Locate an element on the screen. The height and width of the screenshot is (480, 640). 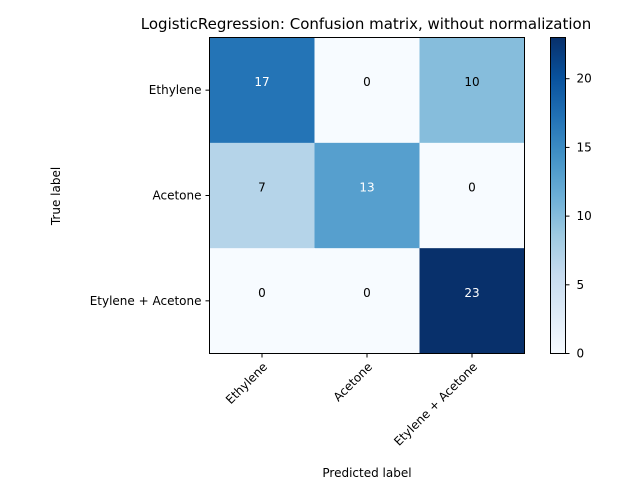
x-axis-ticks: Ethylene Acetone Etylene + Acetone is located at coordinates (351, 401).